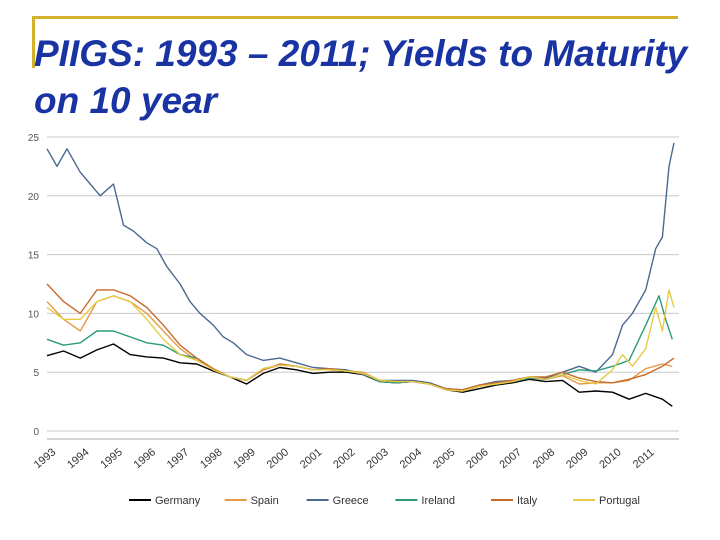 The height and width of the screenshot is (540, 720). Describe the element at coordinates (355, 17) in the screenshot. I see `title-accent-rule-top` at that location.